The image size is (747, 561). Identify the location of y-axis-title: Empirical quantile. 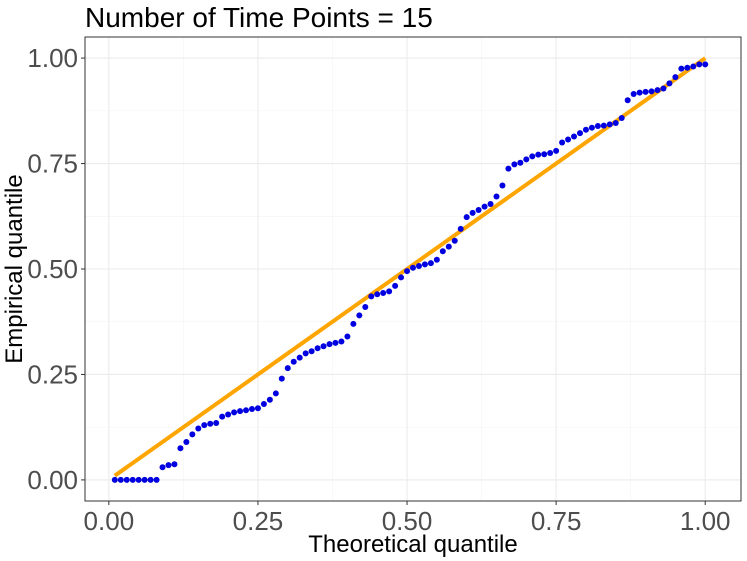
(14, 268).